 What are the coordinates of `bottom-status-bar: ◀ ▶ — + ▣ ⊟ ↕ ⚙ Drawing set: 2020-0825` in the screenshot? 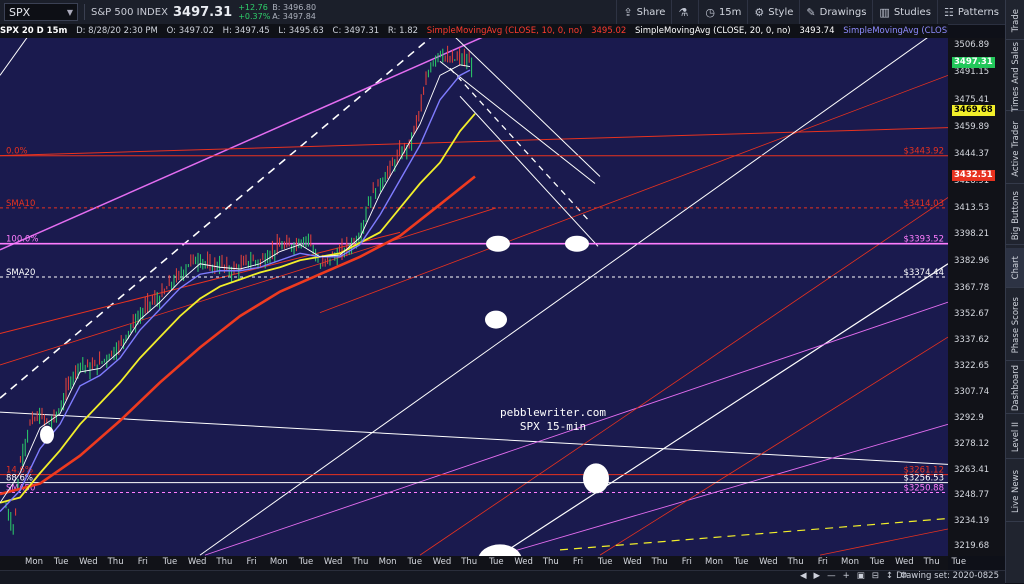 It's located at (502, 577).